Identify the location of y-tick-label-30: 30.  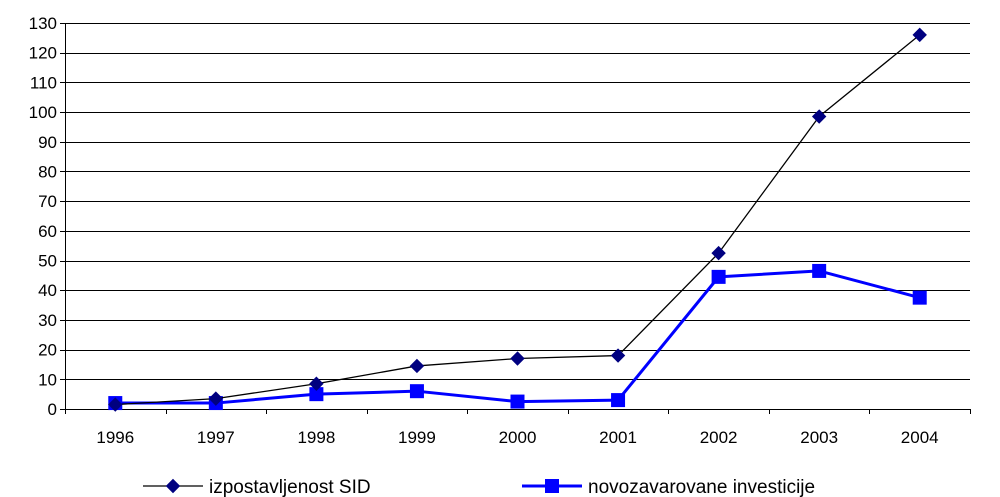
(47, 320).